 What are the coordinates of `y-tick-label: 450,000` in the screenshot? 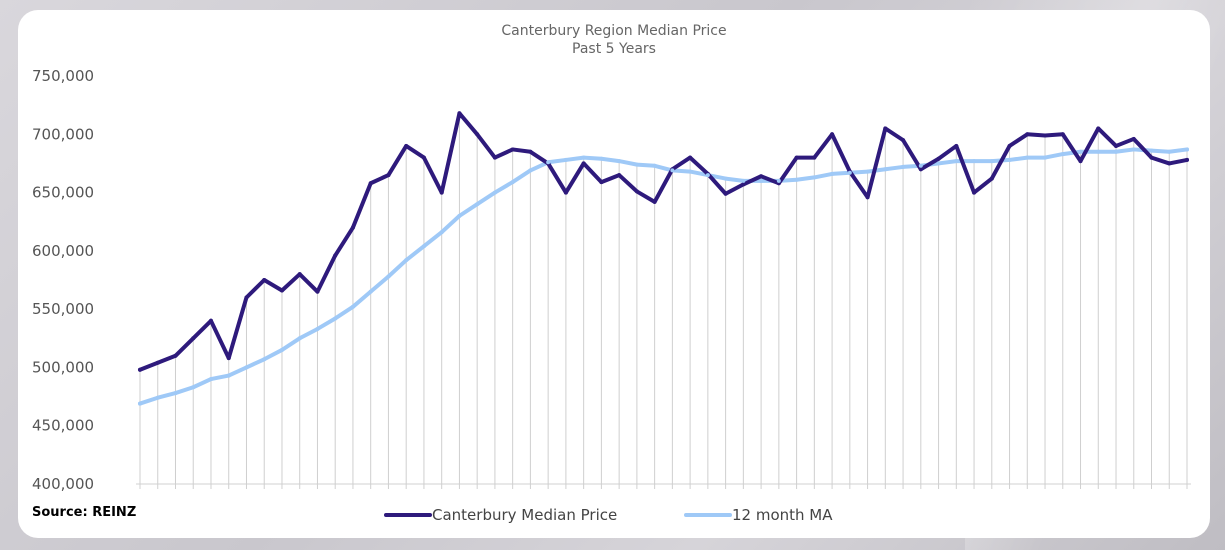 It's located at (63, 426).